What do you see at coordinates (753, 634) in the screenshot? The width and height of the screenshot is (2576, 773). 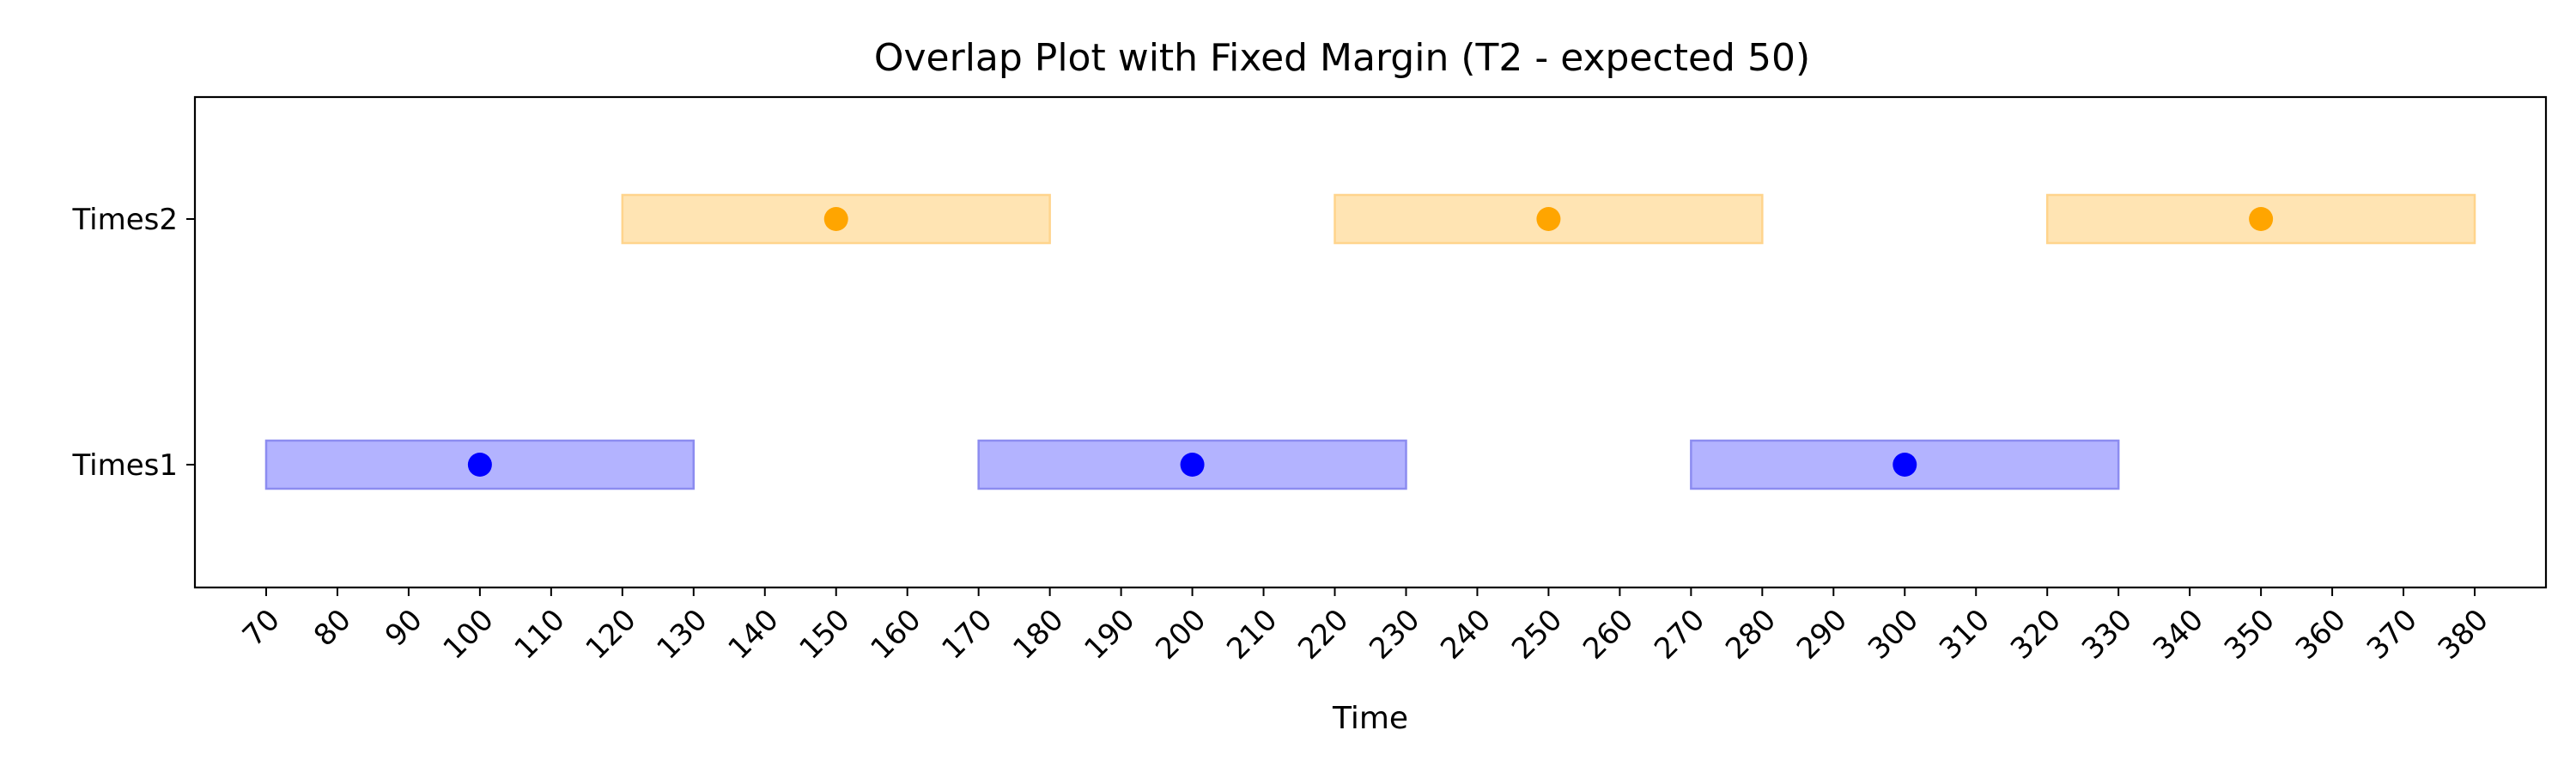 I see `x-tick-label-140: 140` at bounding box center [753, 634].